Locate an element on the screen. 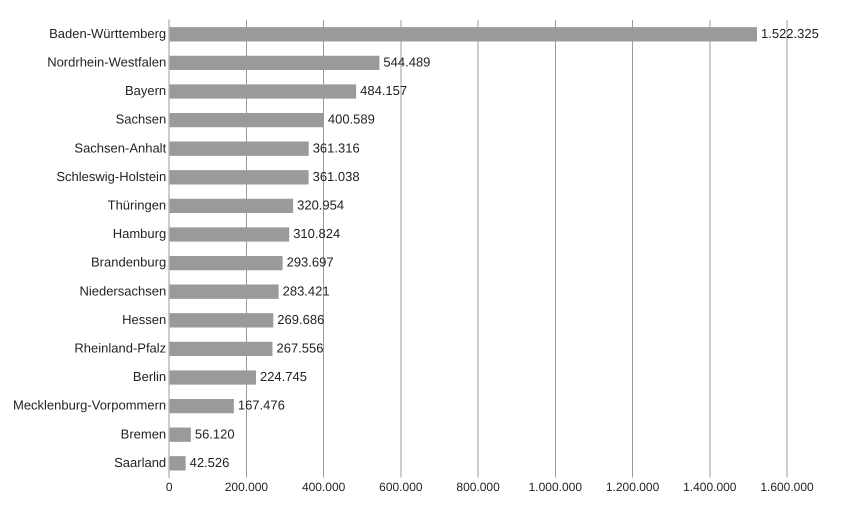 The width and height of the screenshot is (862, 506). x-tick-label: 1.400.000 is located at coordinates (710, 487).